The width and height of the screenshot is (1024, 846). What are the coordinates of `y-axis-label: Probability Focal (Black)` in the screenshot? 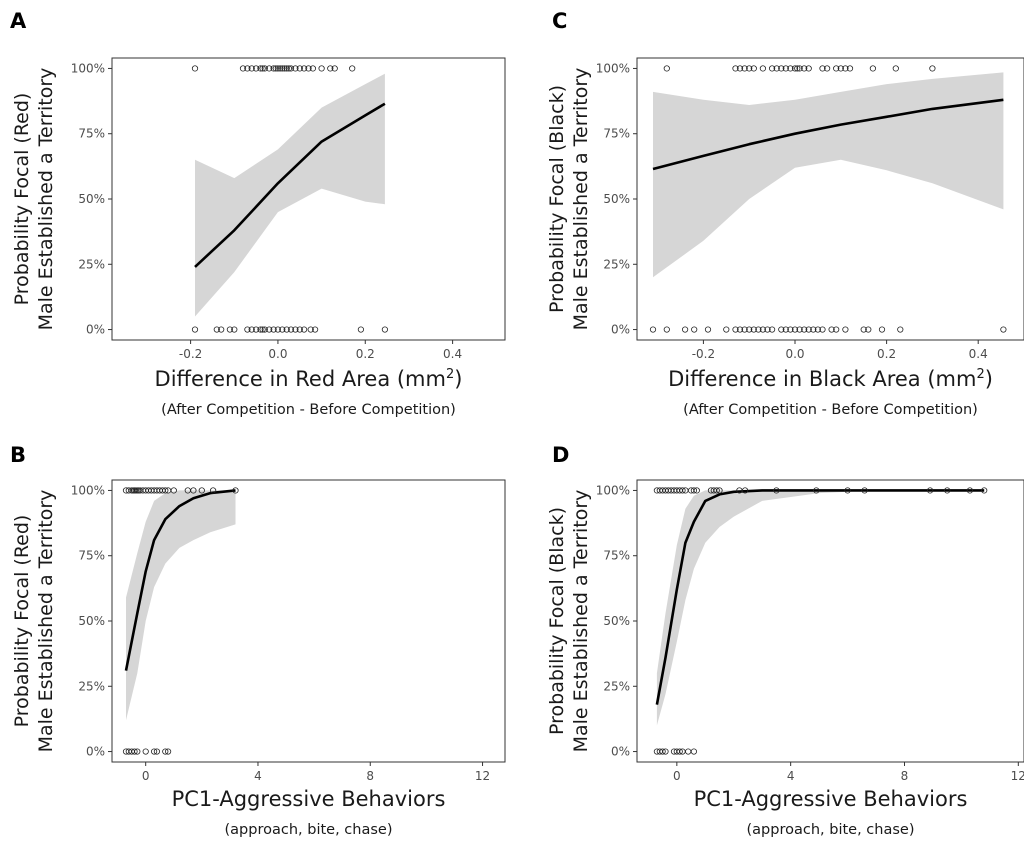 It's located at (557, 621).